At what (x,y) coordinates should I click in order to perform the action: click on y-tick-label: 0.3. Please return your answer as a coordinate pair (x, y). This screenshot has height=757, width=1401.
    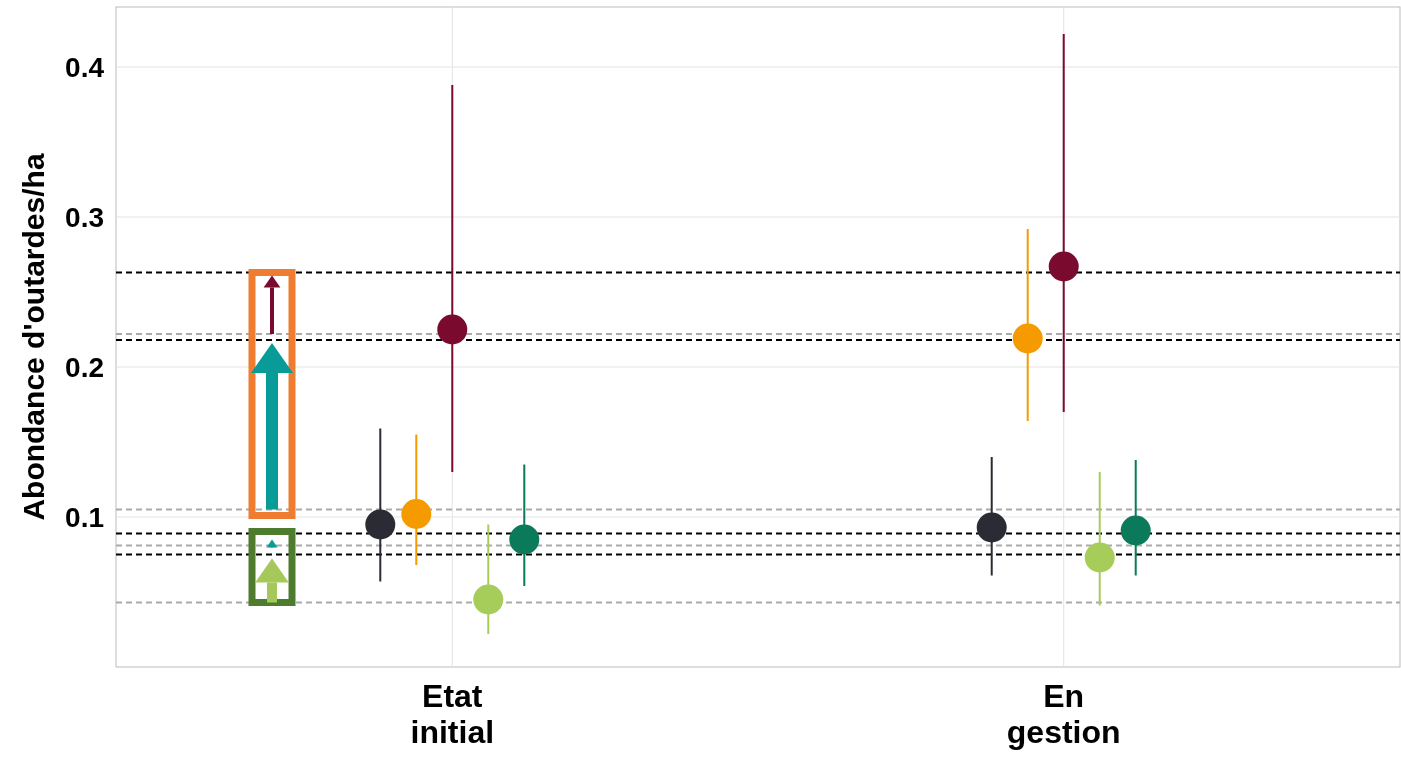
    Looking at the image, I should click on (84, 217).